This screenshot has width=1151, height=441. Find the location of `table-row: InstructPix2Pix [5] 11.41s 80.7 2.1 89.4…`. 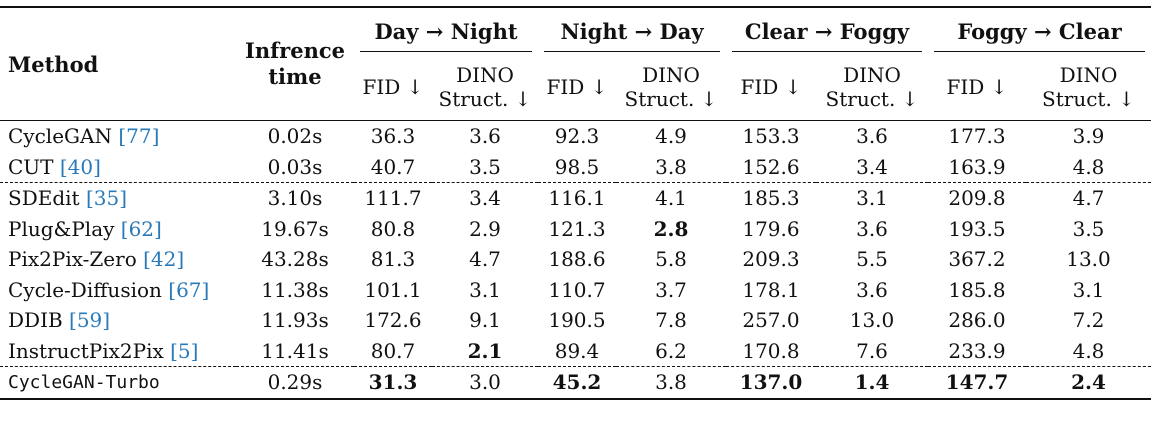

table-row: InstructPix2Pix [5] 11.41s 80.7 2.1 89.4… is located at coordinates (575, 351).